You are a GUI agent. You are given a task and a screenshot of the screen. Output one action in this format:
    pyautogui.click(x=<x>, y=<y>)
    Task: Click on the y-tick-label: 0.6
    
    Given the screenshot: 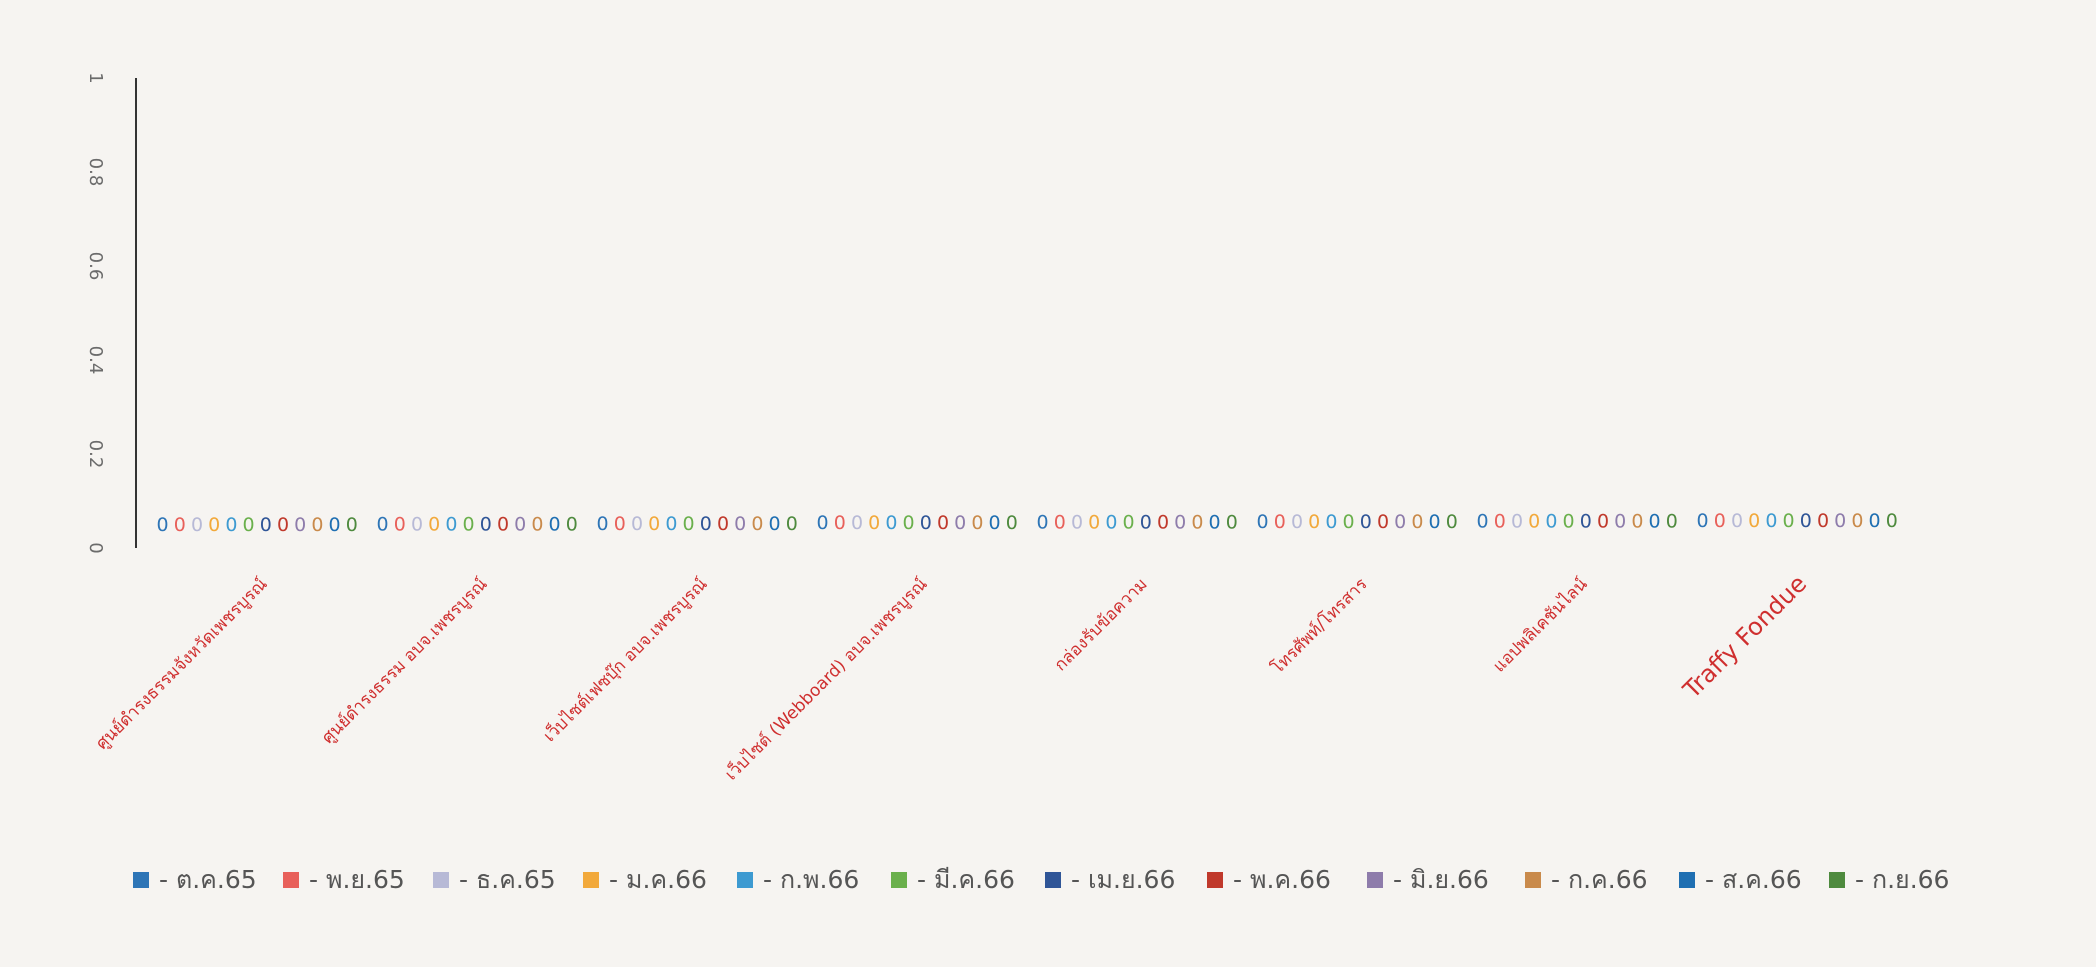 What is the action you would take?
    pyautogui.click(x=95, y=266)
    